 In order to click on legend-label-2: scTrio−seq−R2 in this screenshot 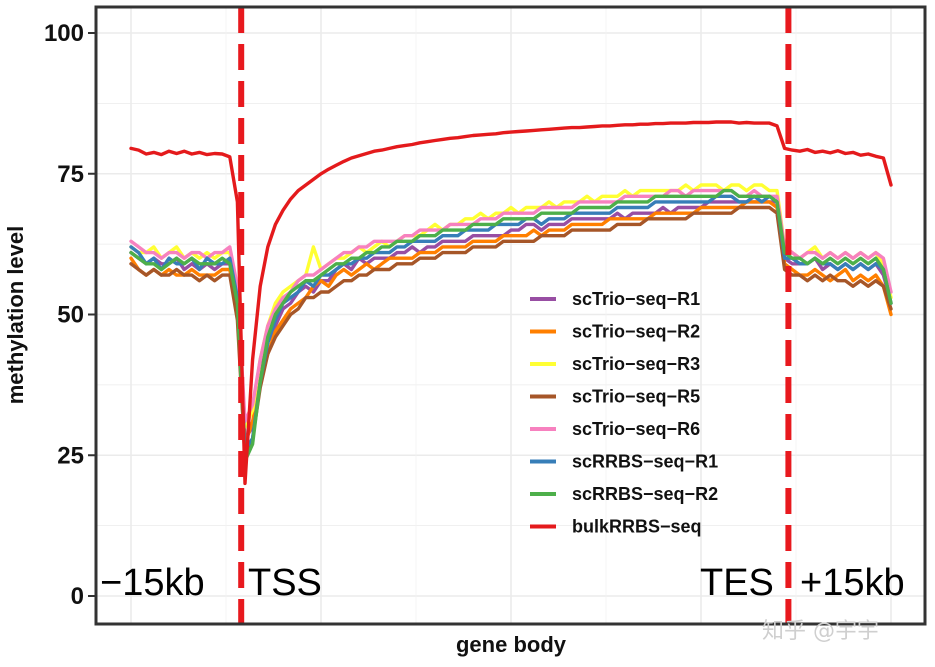, I will do `click(636, 332)`.